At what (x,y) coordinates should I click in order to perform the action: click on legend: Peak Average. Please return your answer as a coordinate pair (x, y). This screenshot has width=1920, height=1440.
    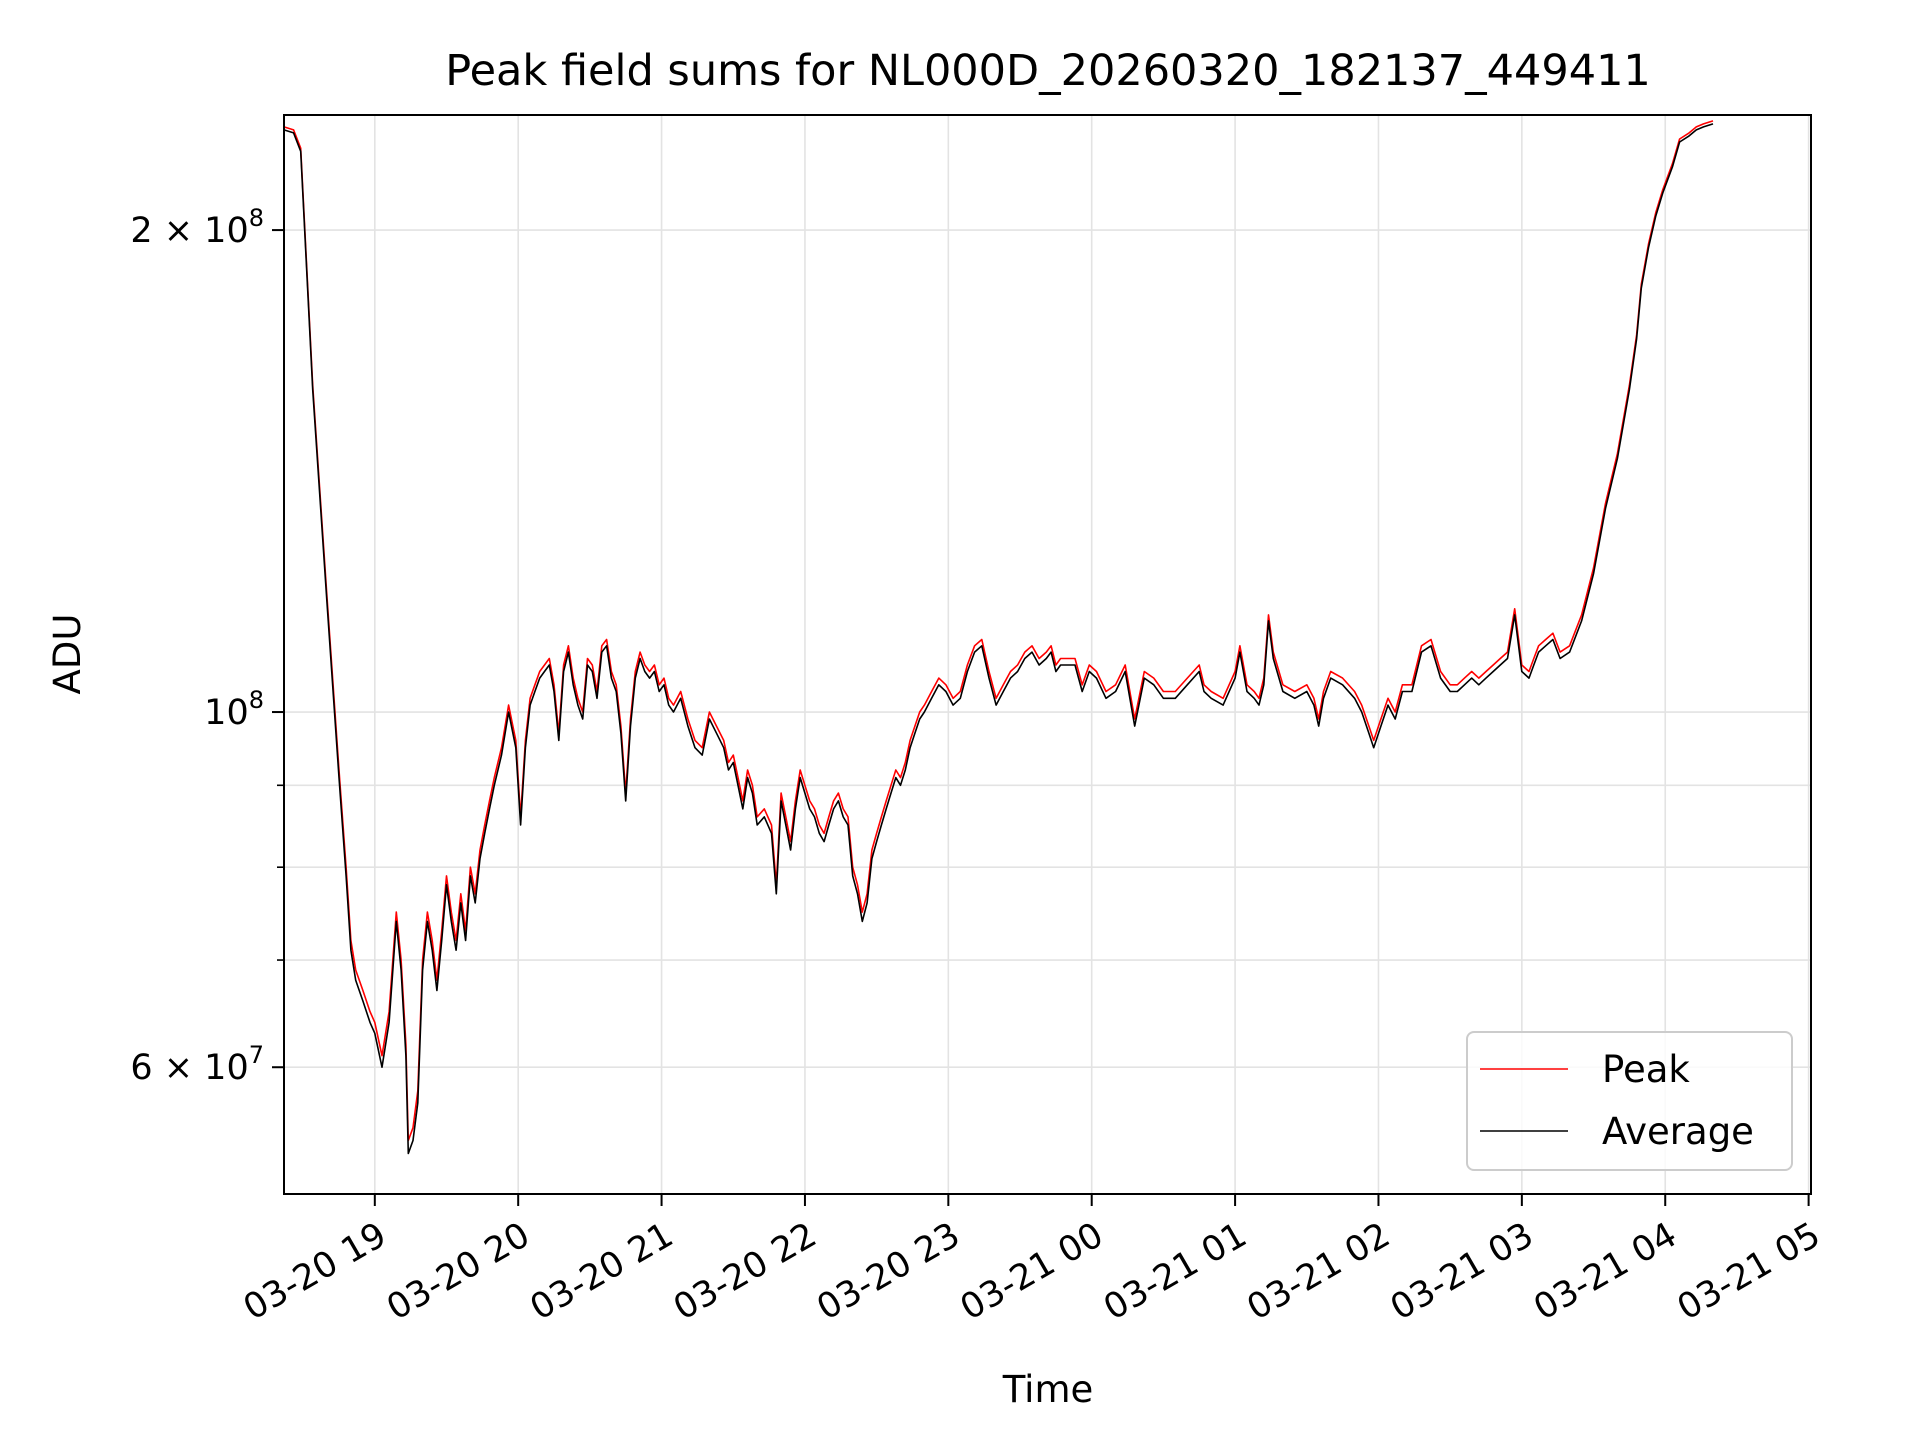
    Looking at the image, I should click on (1629, 1101).